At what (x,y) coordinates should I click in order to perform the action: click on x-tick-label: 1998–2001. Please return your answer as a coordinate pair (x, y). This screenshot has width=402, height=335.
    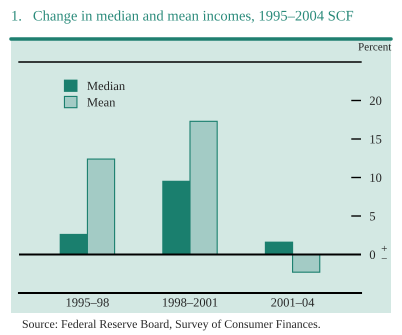
    Looking at the image, I should click on (190, 302).